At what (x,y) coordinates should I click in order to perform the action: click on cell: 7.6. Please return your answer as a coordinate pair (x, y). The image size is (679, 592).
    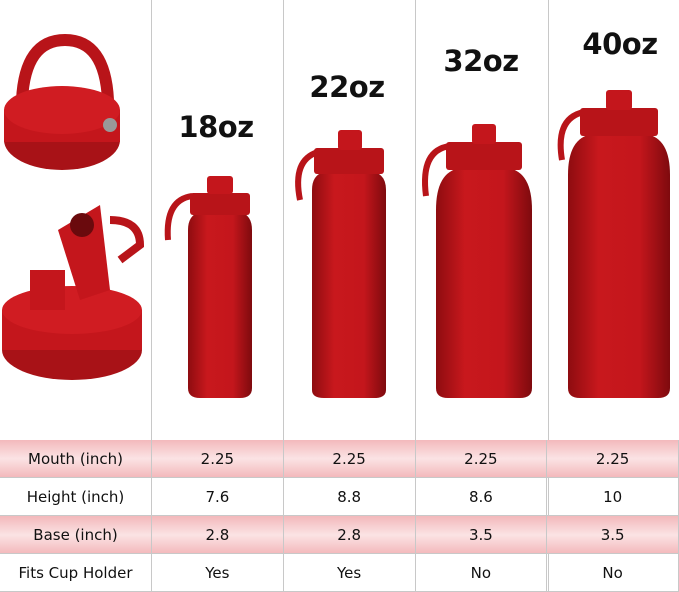
    Looking at the image, I should click on (217, 496).